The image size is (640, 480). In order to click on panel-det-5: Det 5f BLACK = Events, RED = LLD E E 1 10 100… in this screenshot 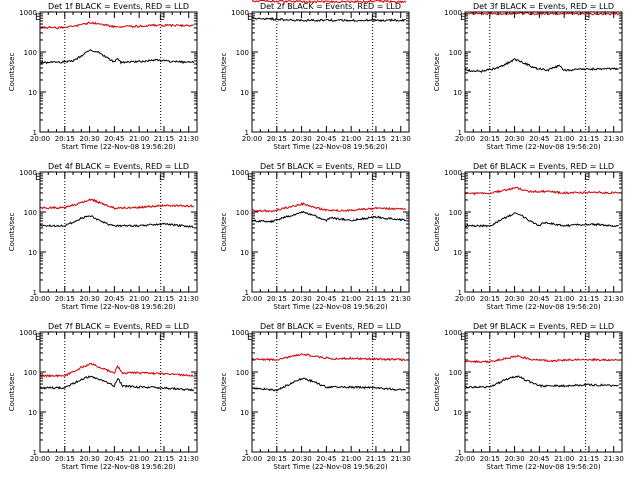, I will do `click(315, 236)`.